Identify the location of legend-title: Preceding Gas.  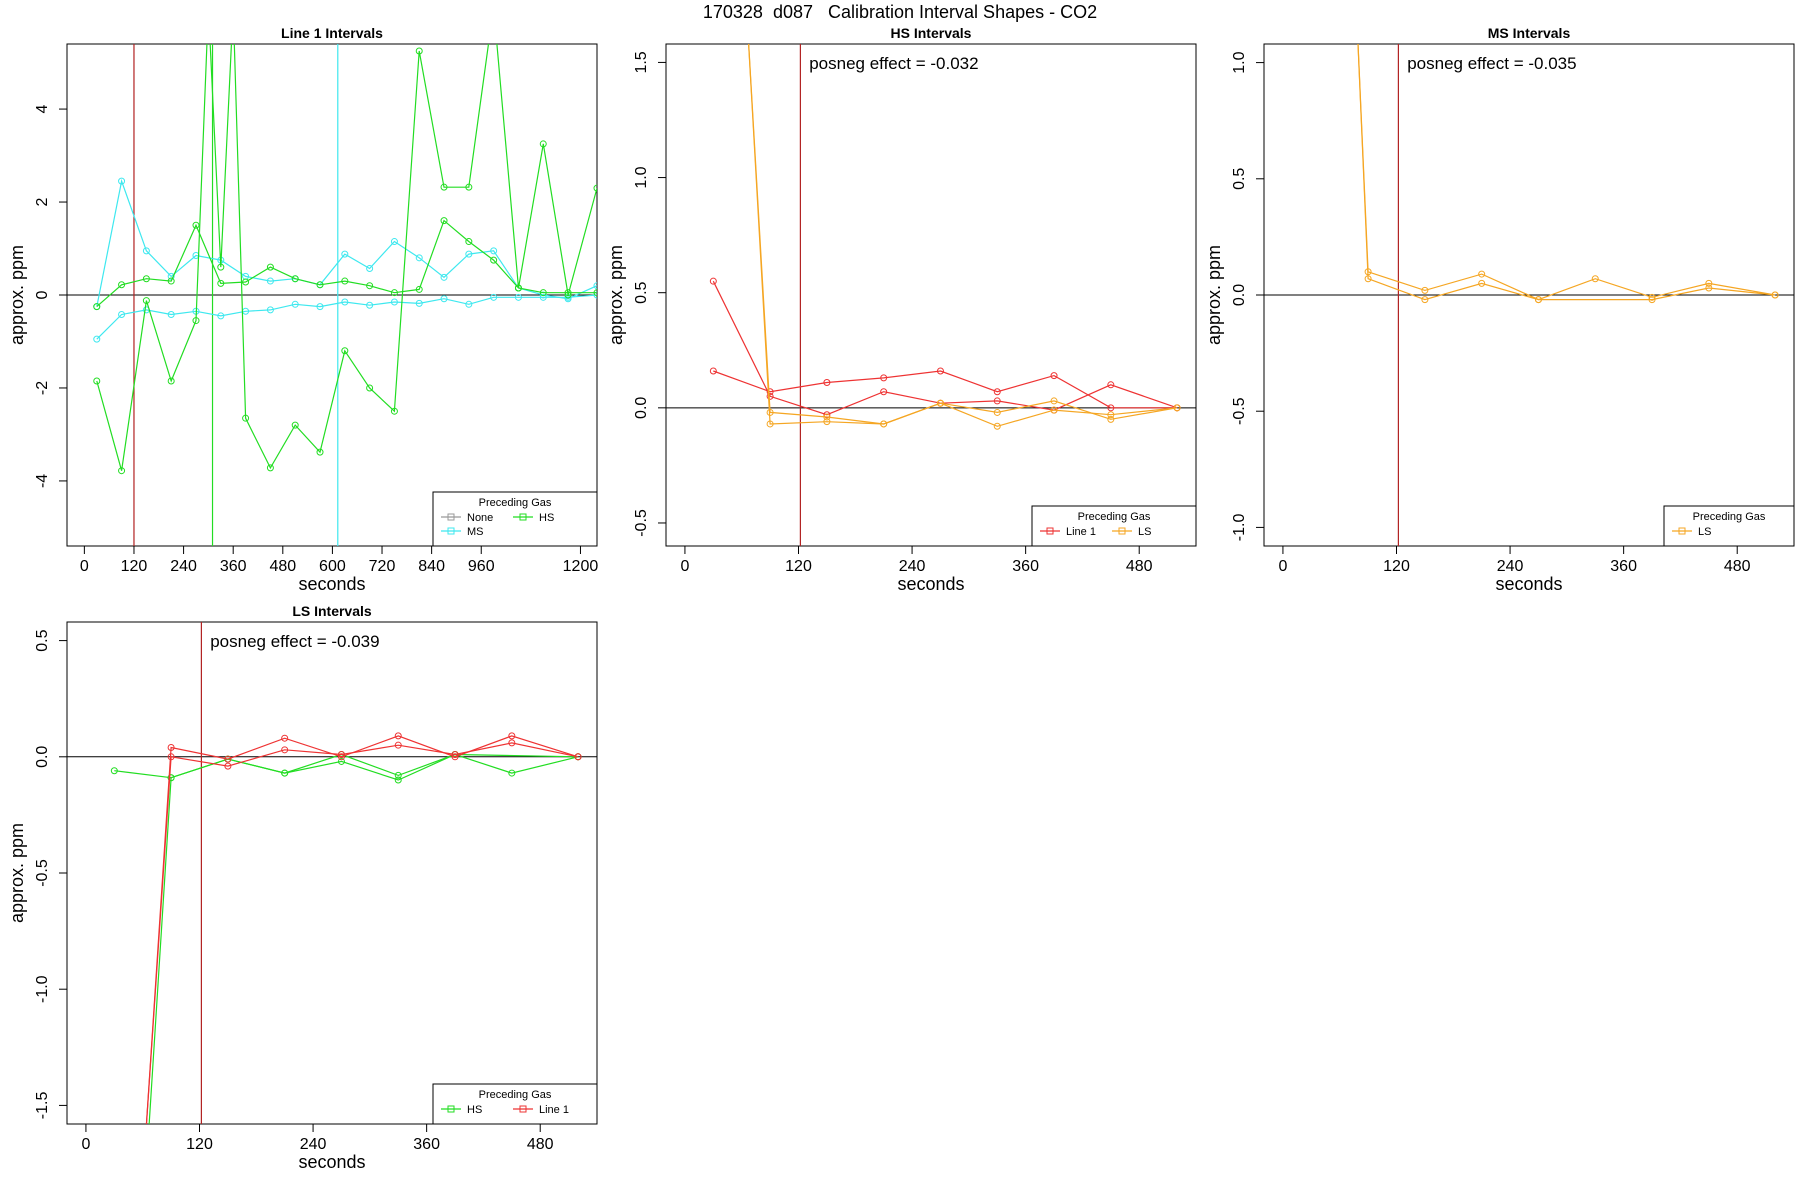
(1729, 517).